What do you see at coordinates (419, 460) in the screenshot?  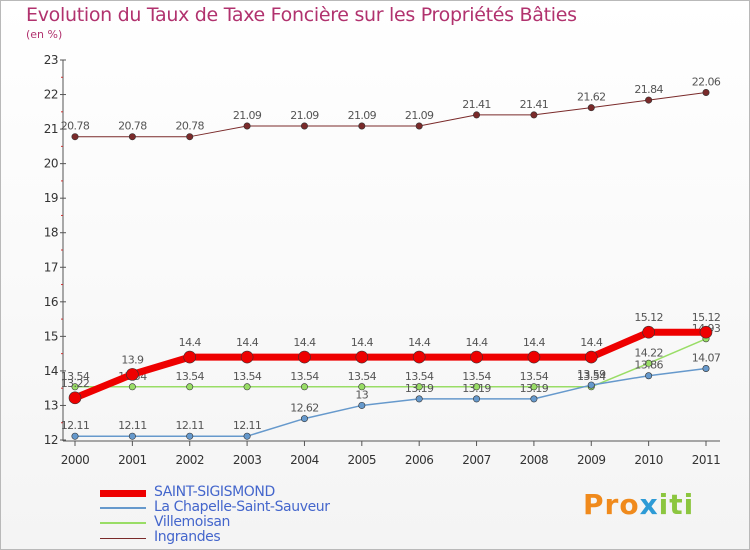 I see `x-tick-label: 2006` at bounding box center [419, 460].